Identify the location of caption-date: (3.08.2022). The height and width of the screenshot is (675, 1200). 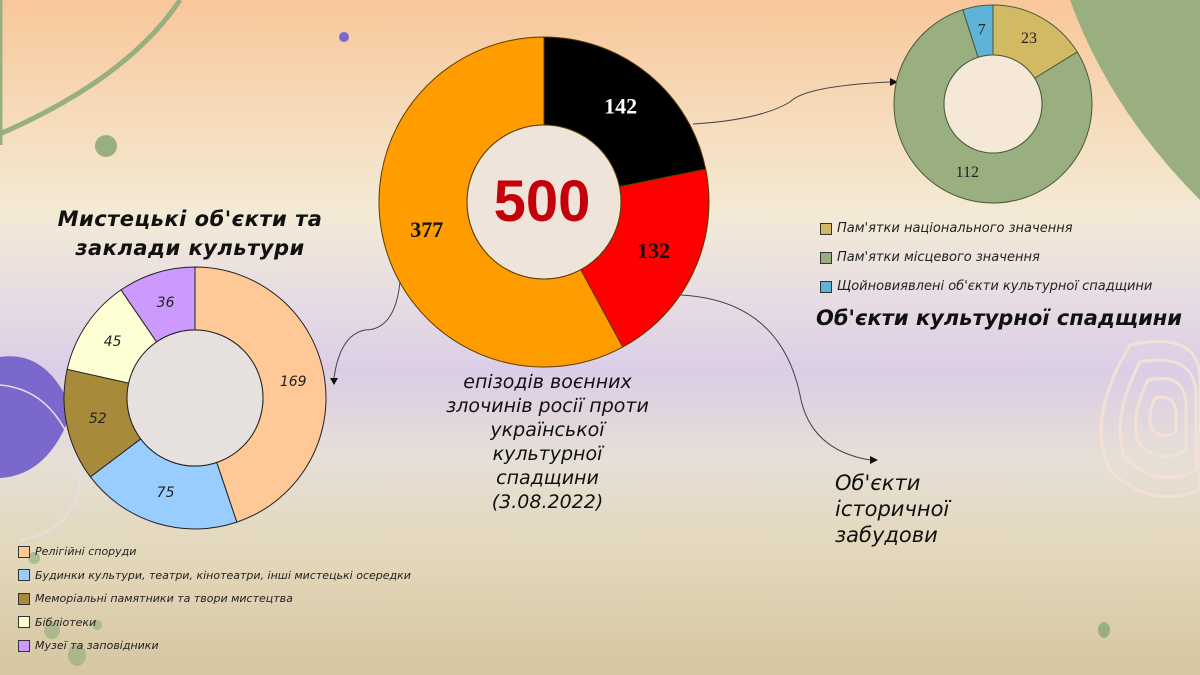
(547, 502).